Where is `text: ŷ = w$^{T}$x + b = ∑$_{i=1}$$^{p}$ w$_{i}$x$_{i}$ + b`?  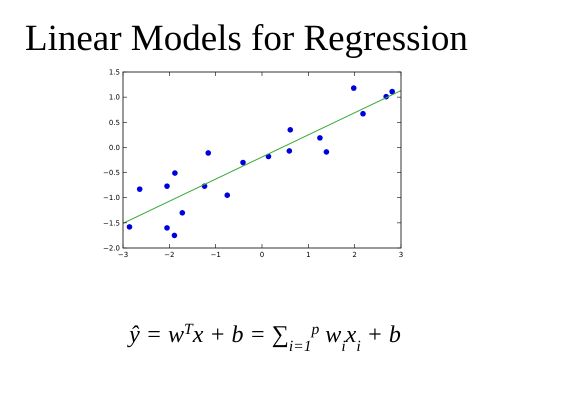
text: ŷ = w$^{T}$x + b = ∑$_{i=1}$$^{p}$ w$_{i}$x$_{i}$ + b is located at coordinates (265, 337).